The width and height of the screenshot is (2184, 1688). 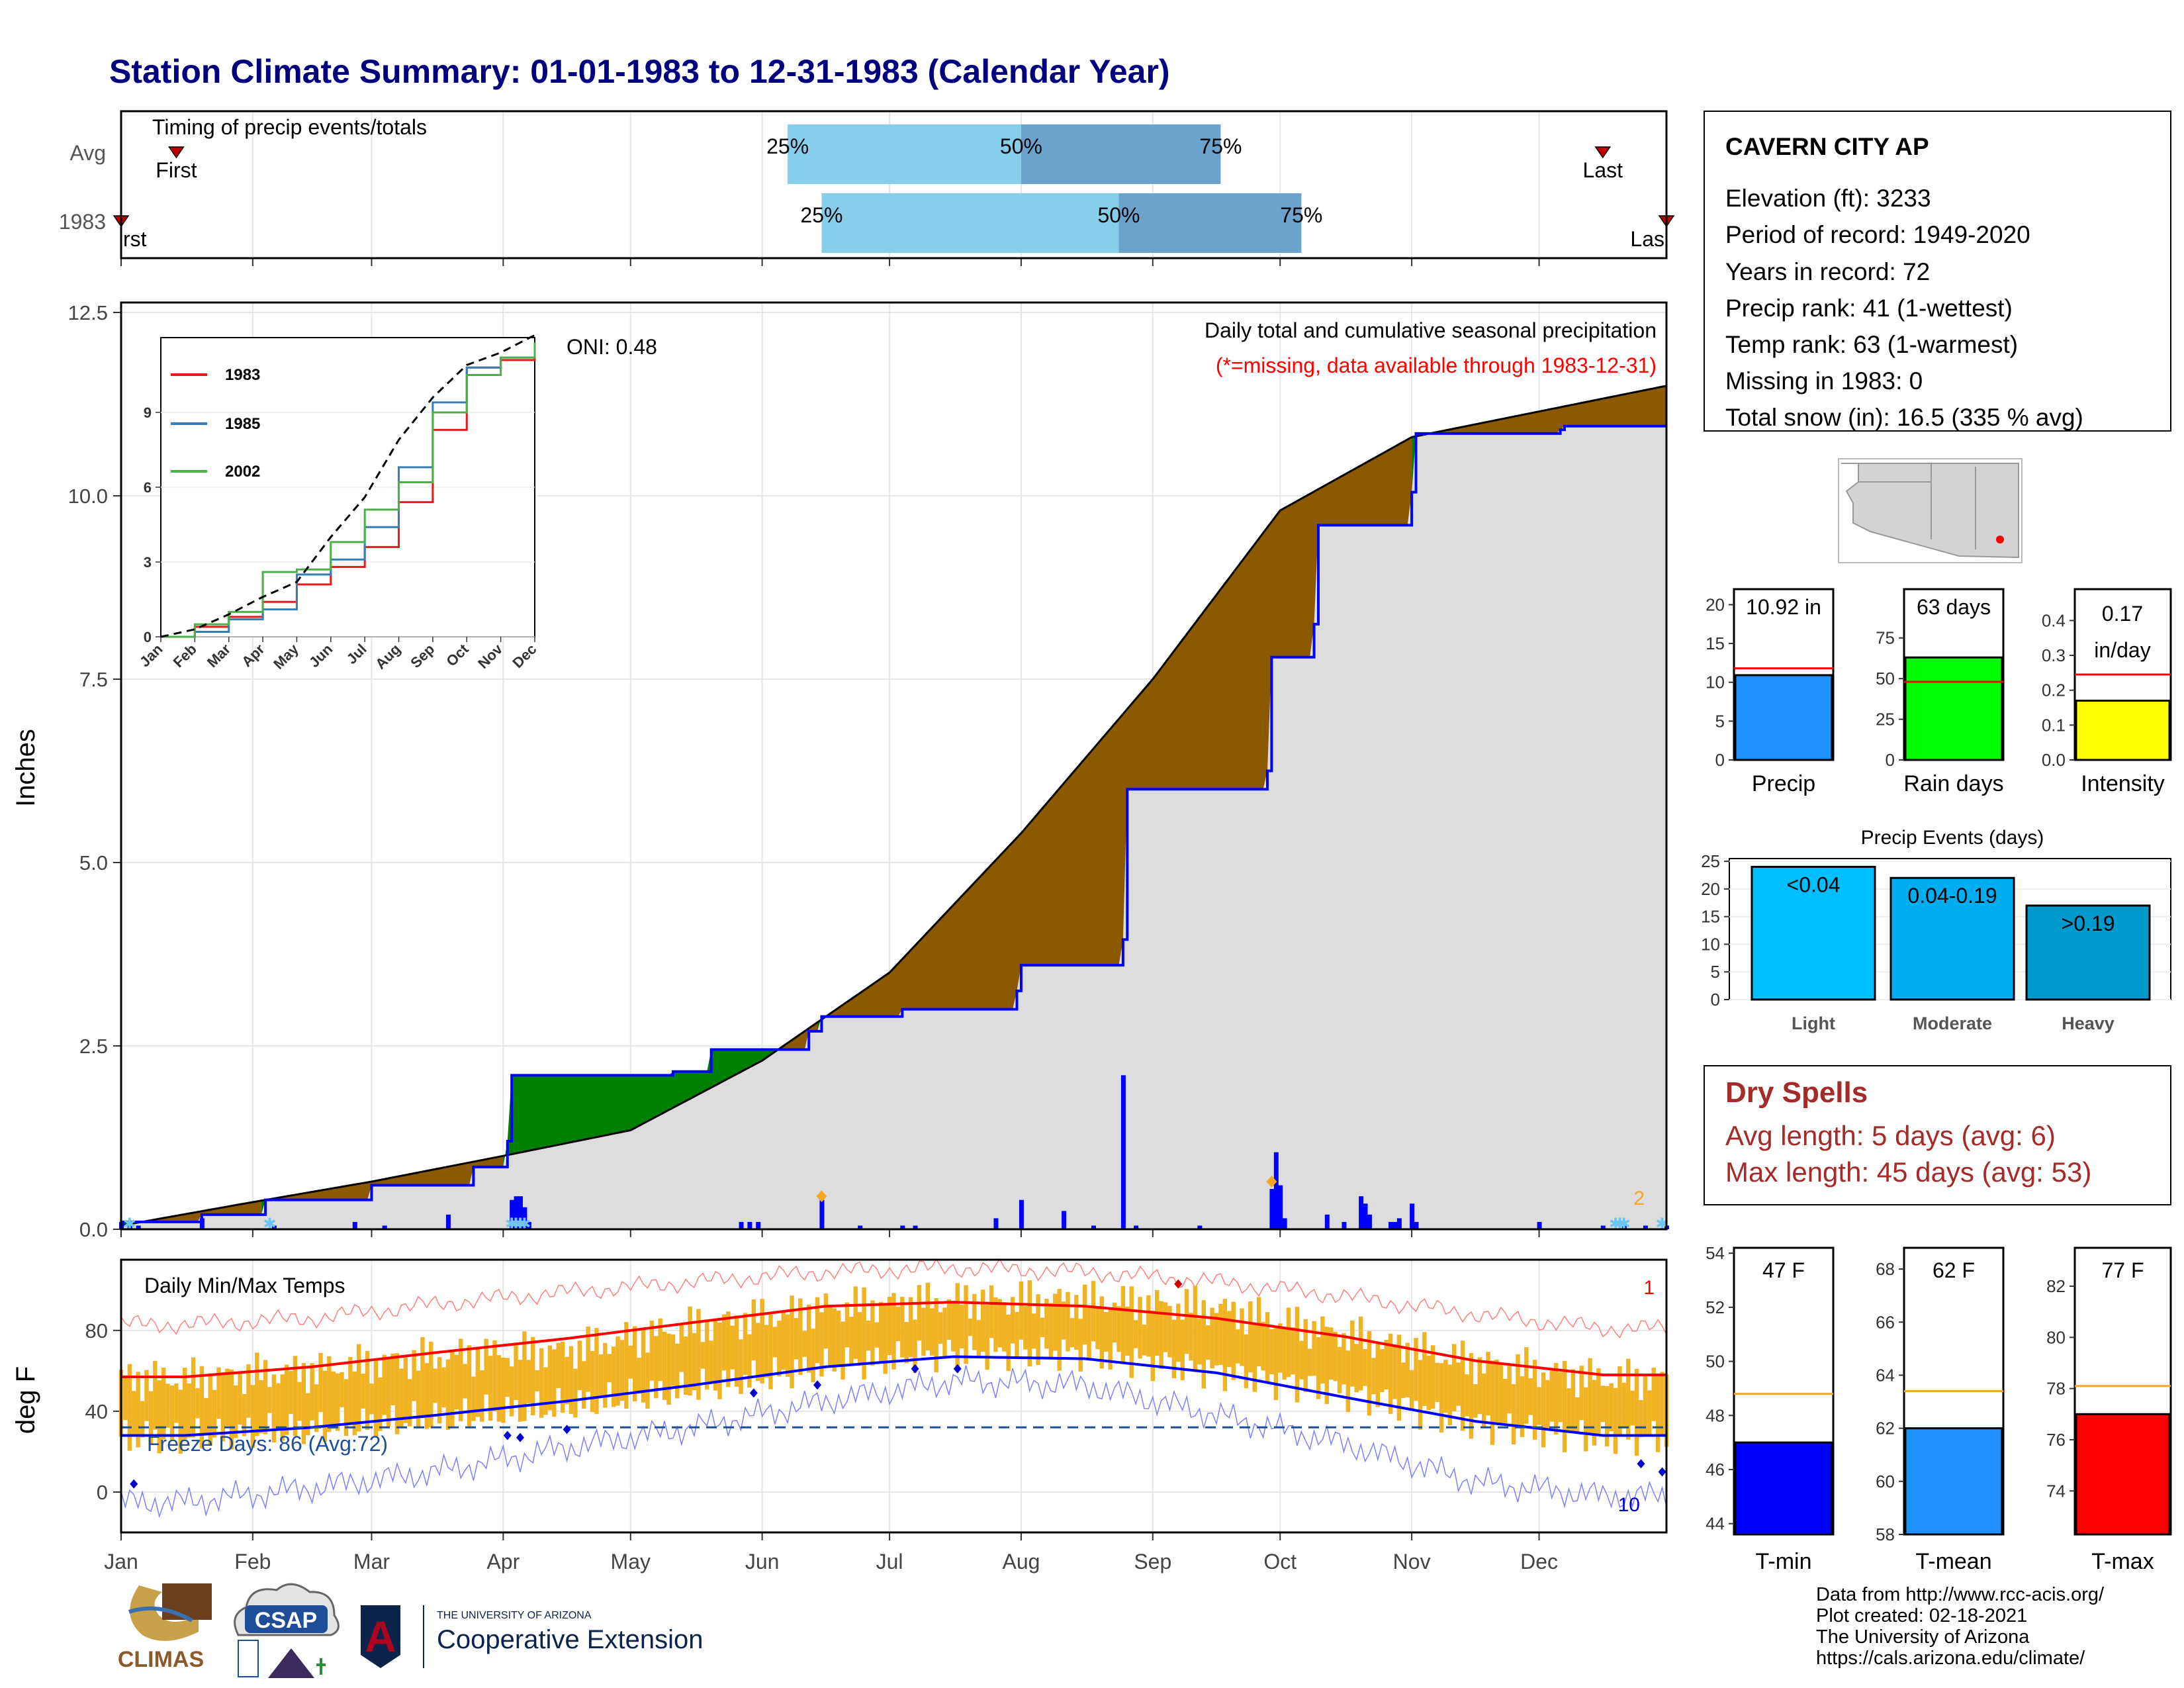 What do you see at coordinates (1116, 728) in the screenshot?
I see `deficit-area` at bounding box center [1116, 728].